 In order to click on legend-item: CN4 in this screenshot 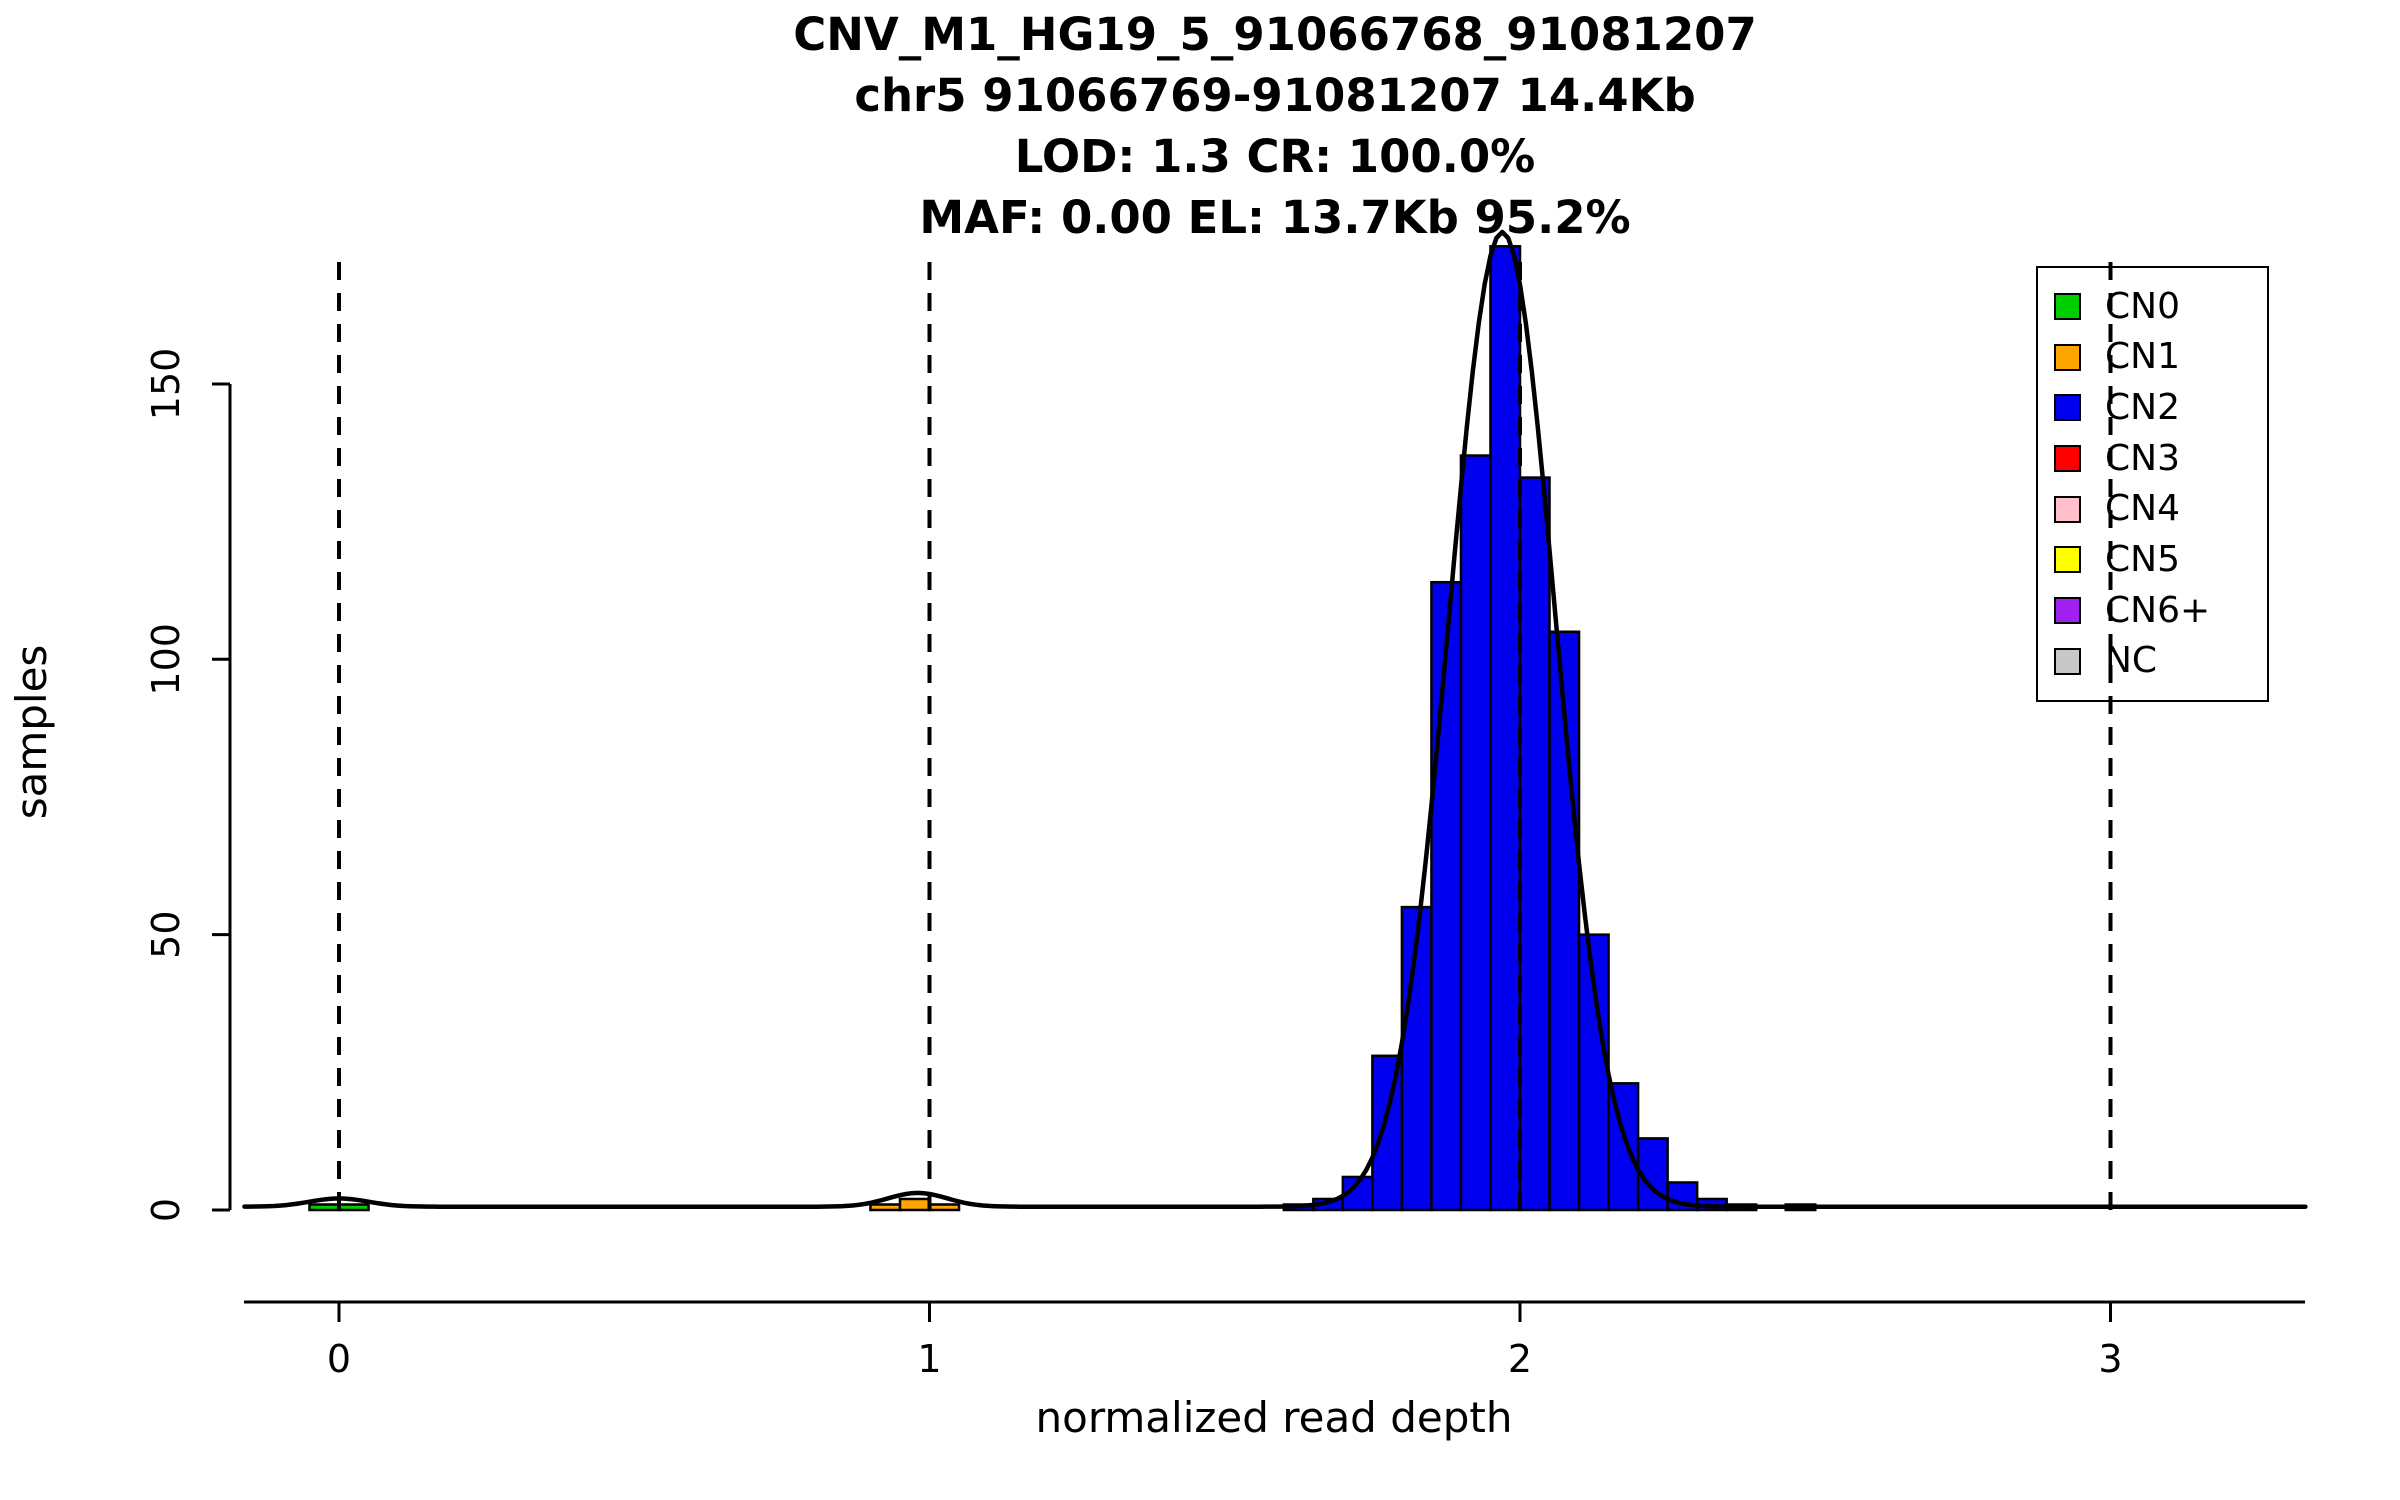, I will do `click(2160, 509)`.